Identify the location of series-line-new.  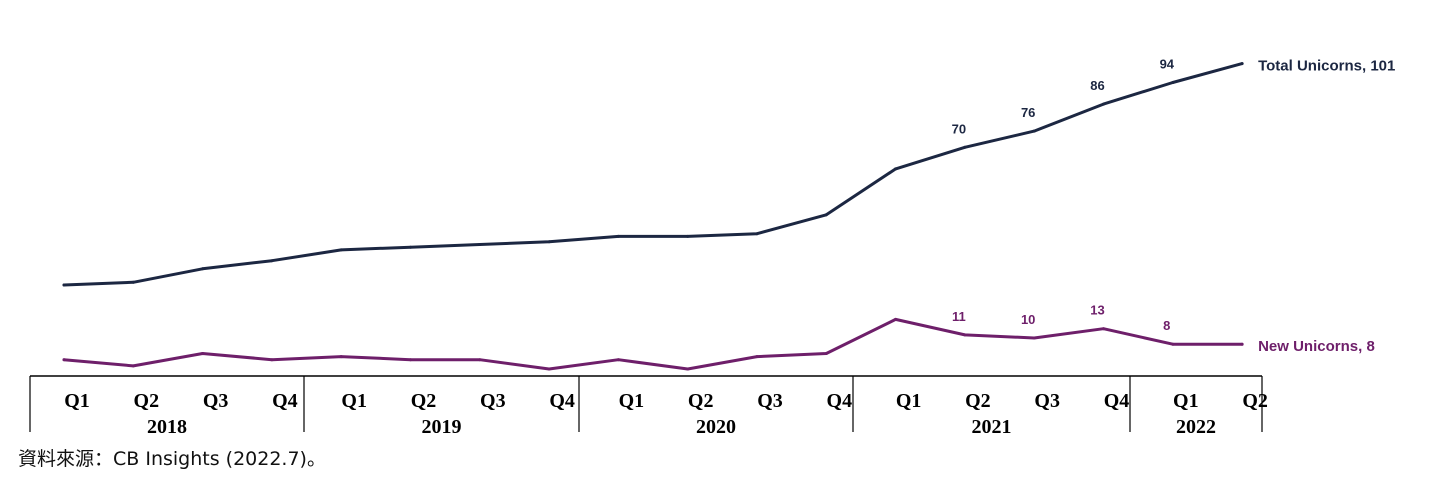
(653, 344).